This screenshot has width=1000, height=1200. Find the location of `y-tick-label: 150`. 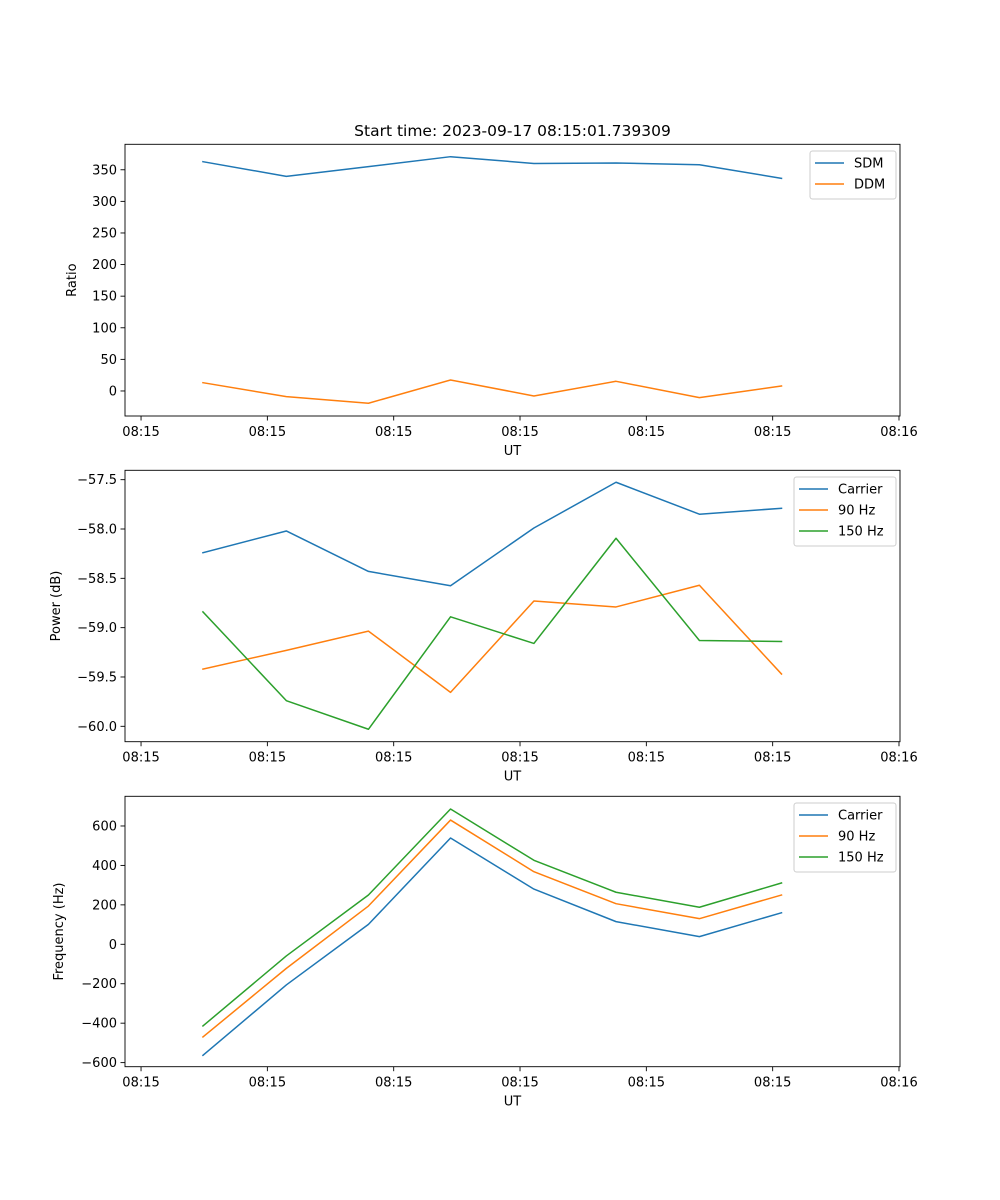

y-tick-label: 150 is located at coordinates (104, 297).